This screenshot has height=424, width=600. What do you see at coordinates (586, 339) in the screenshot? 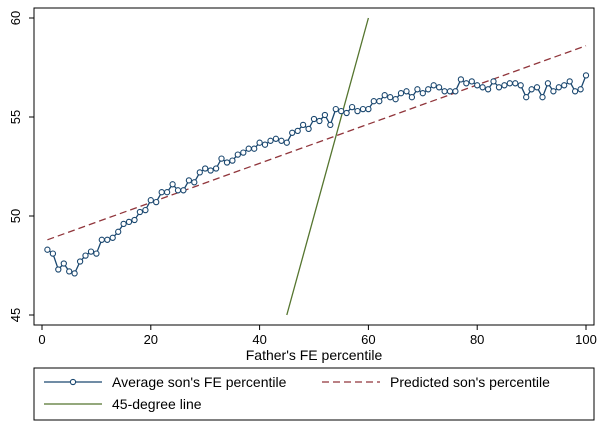
I see `x-tick-label: 100` at bounding box center [586, 339].